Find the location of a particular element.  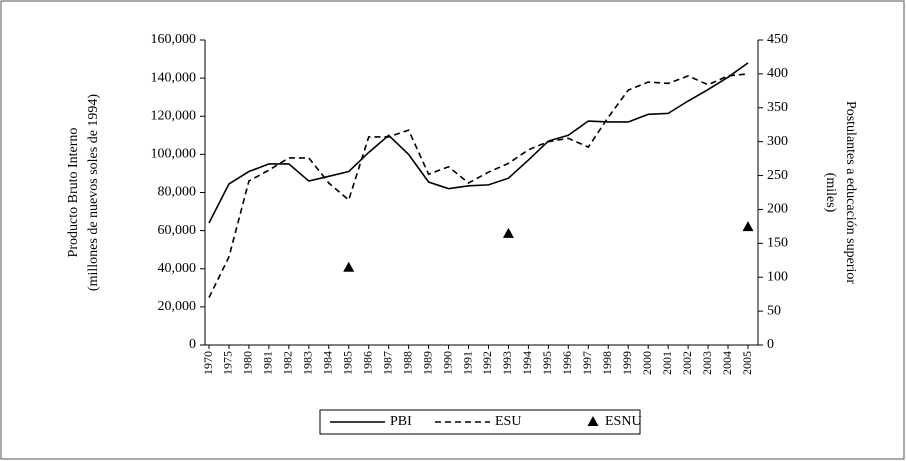

y-tick-label: 60,000 is located at coordinates (177, 230).